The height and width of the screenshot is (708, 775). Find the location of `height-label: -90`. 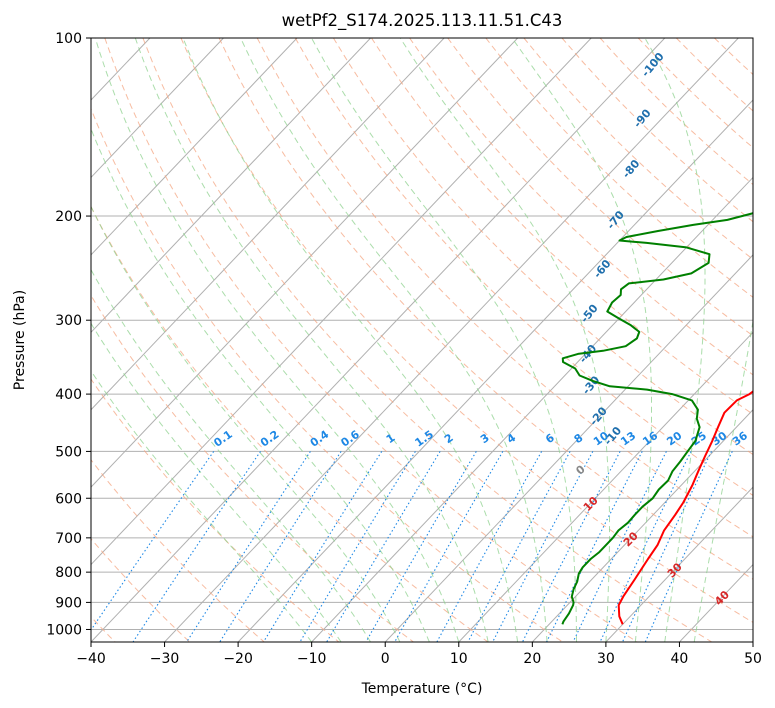

height-label: -90 is located at coordinates (642, 118).